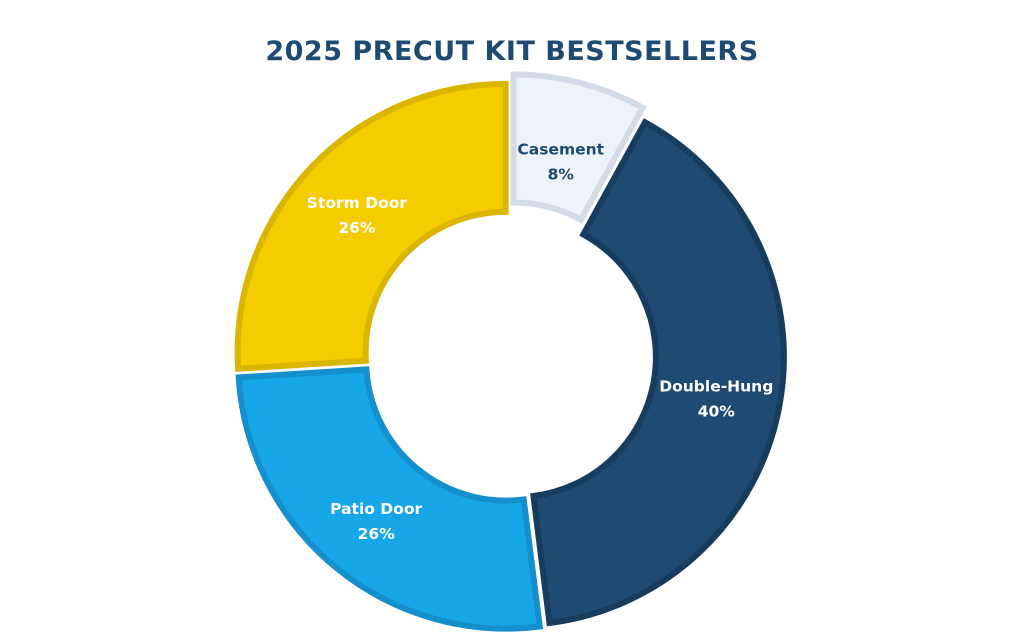 Image resolution: width=1024 pixels, height=643 pixels. What do you see at coordinates (560, 149) in the screenshot?
I see `slice-label-casement: Casement` at bounding box center [560, 149].